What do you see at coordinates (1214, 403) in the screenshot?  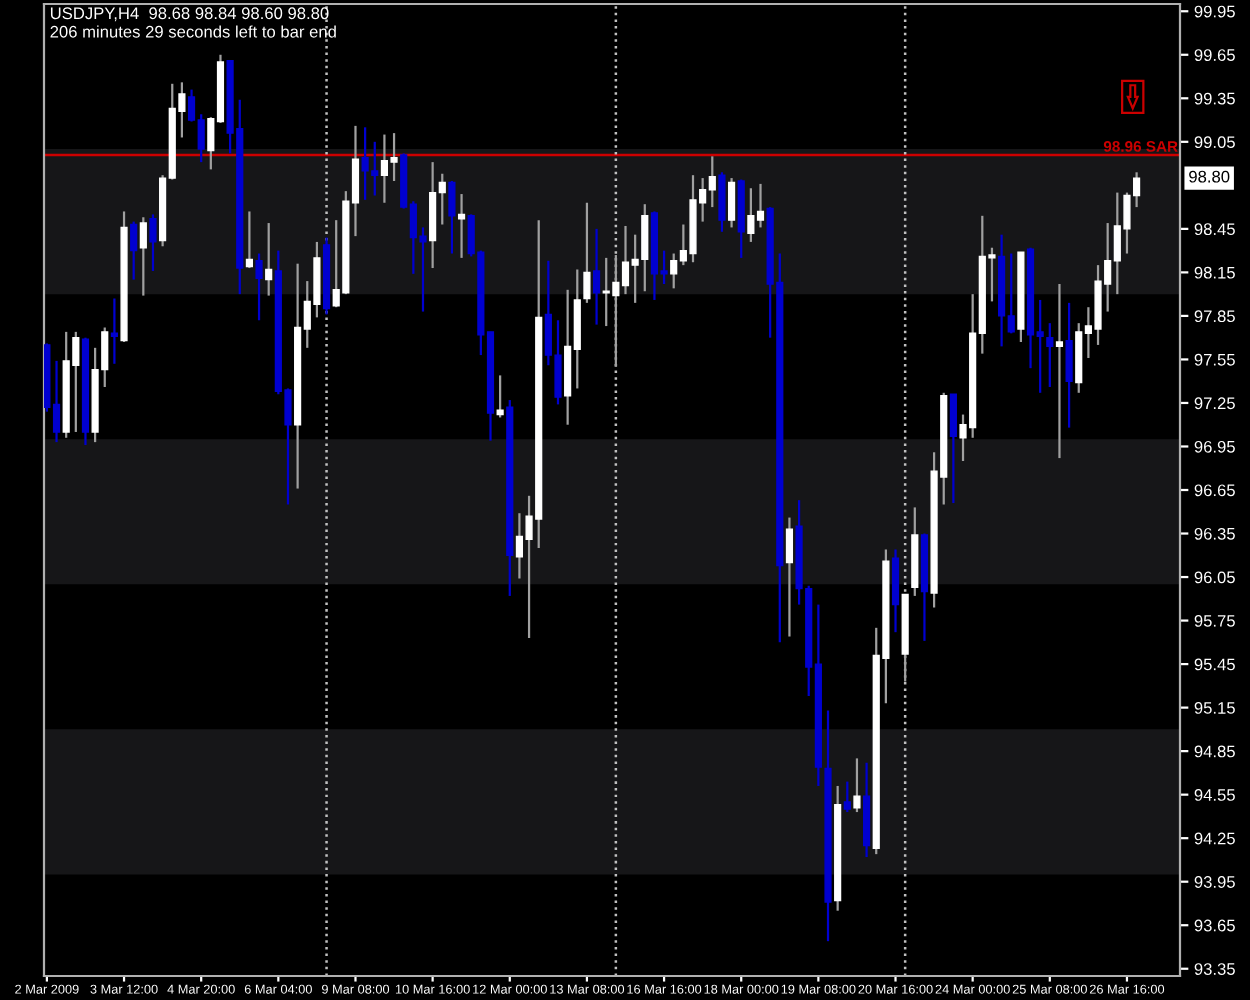 I see `y-tick-label: 97.25` at bounding box center [1214, 403].